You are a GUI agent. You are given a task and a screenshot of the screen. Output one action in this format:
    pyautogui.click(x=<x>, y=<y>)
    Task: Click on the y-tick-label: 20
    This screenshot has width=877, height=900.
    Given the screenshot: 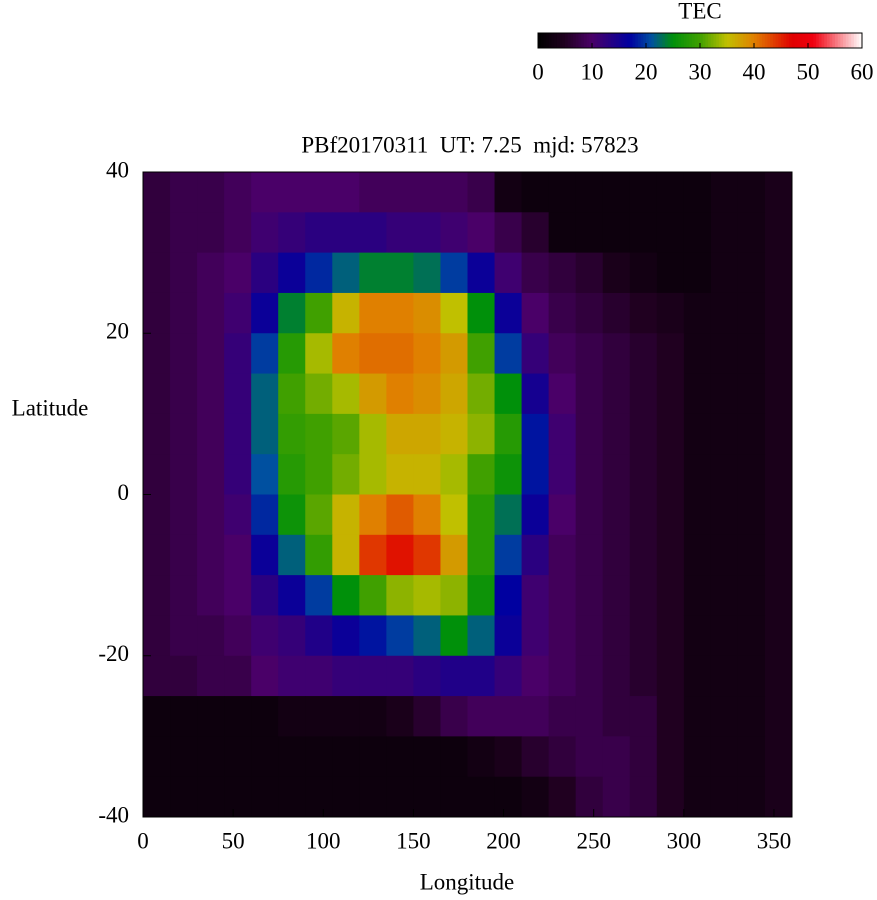 What is the action you would take?
    pyautogui.click(x=117, y=331)
    